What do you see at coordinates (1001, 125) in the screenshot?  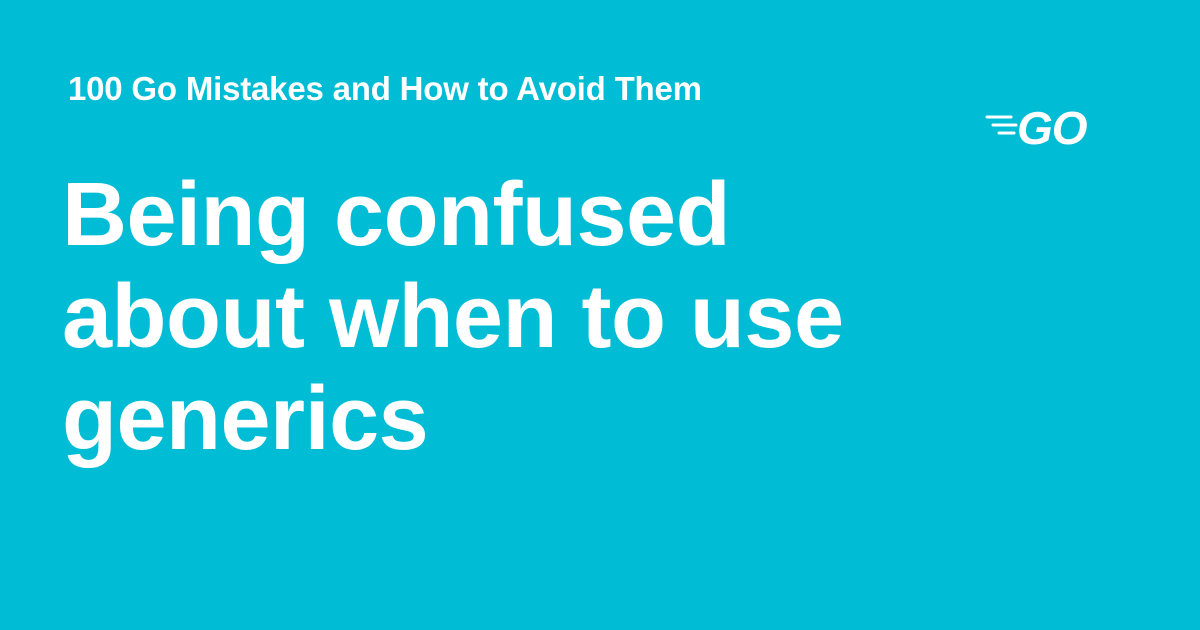 I see `speed-lines` at bounding box center [1001, 125].